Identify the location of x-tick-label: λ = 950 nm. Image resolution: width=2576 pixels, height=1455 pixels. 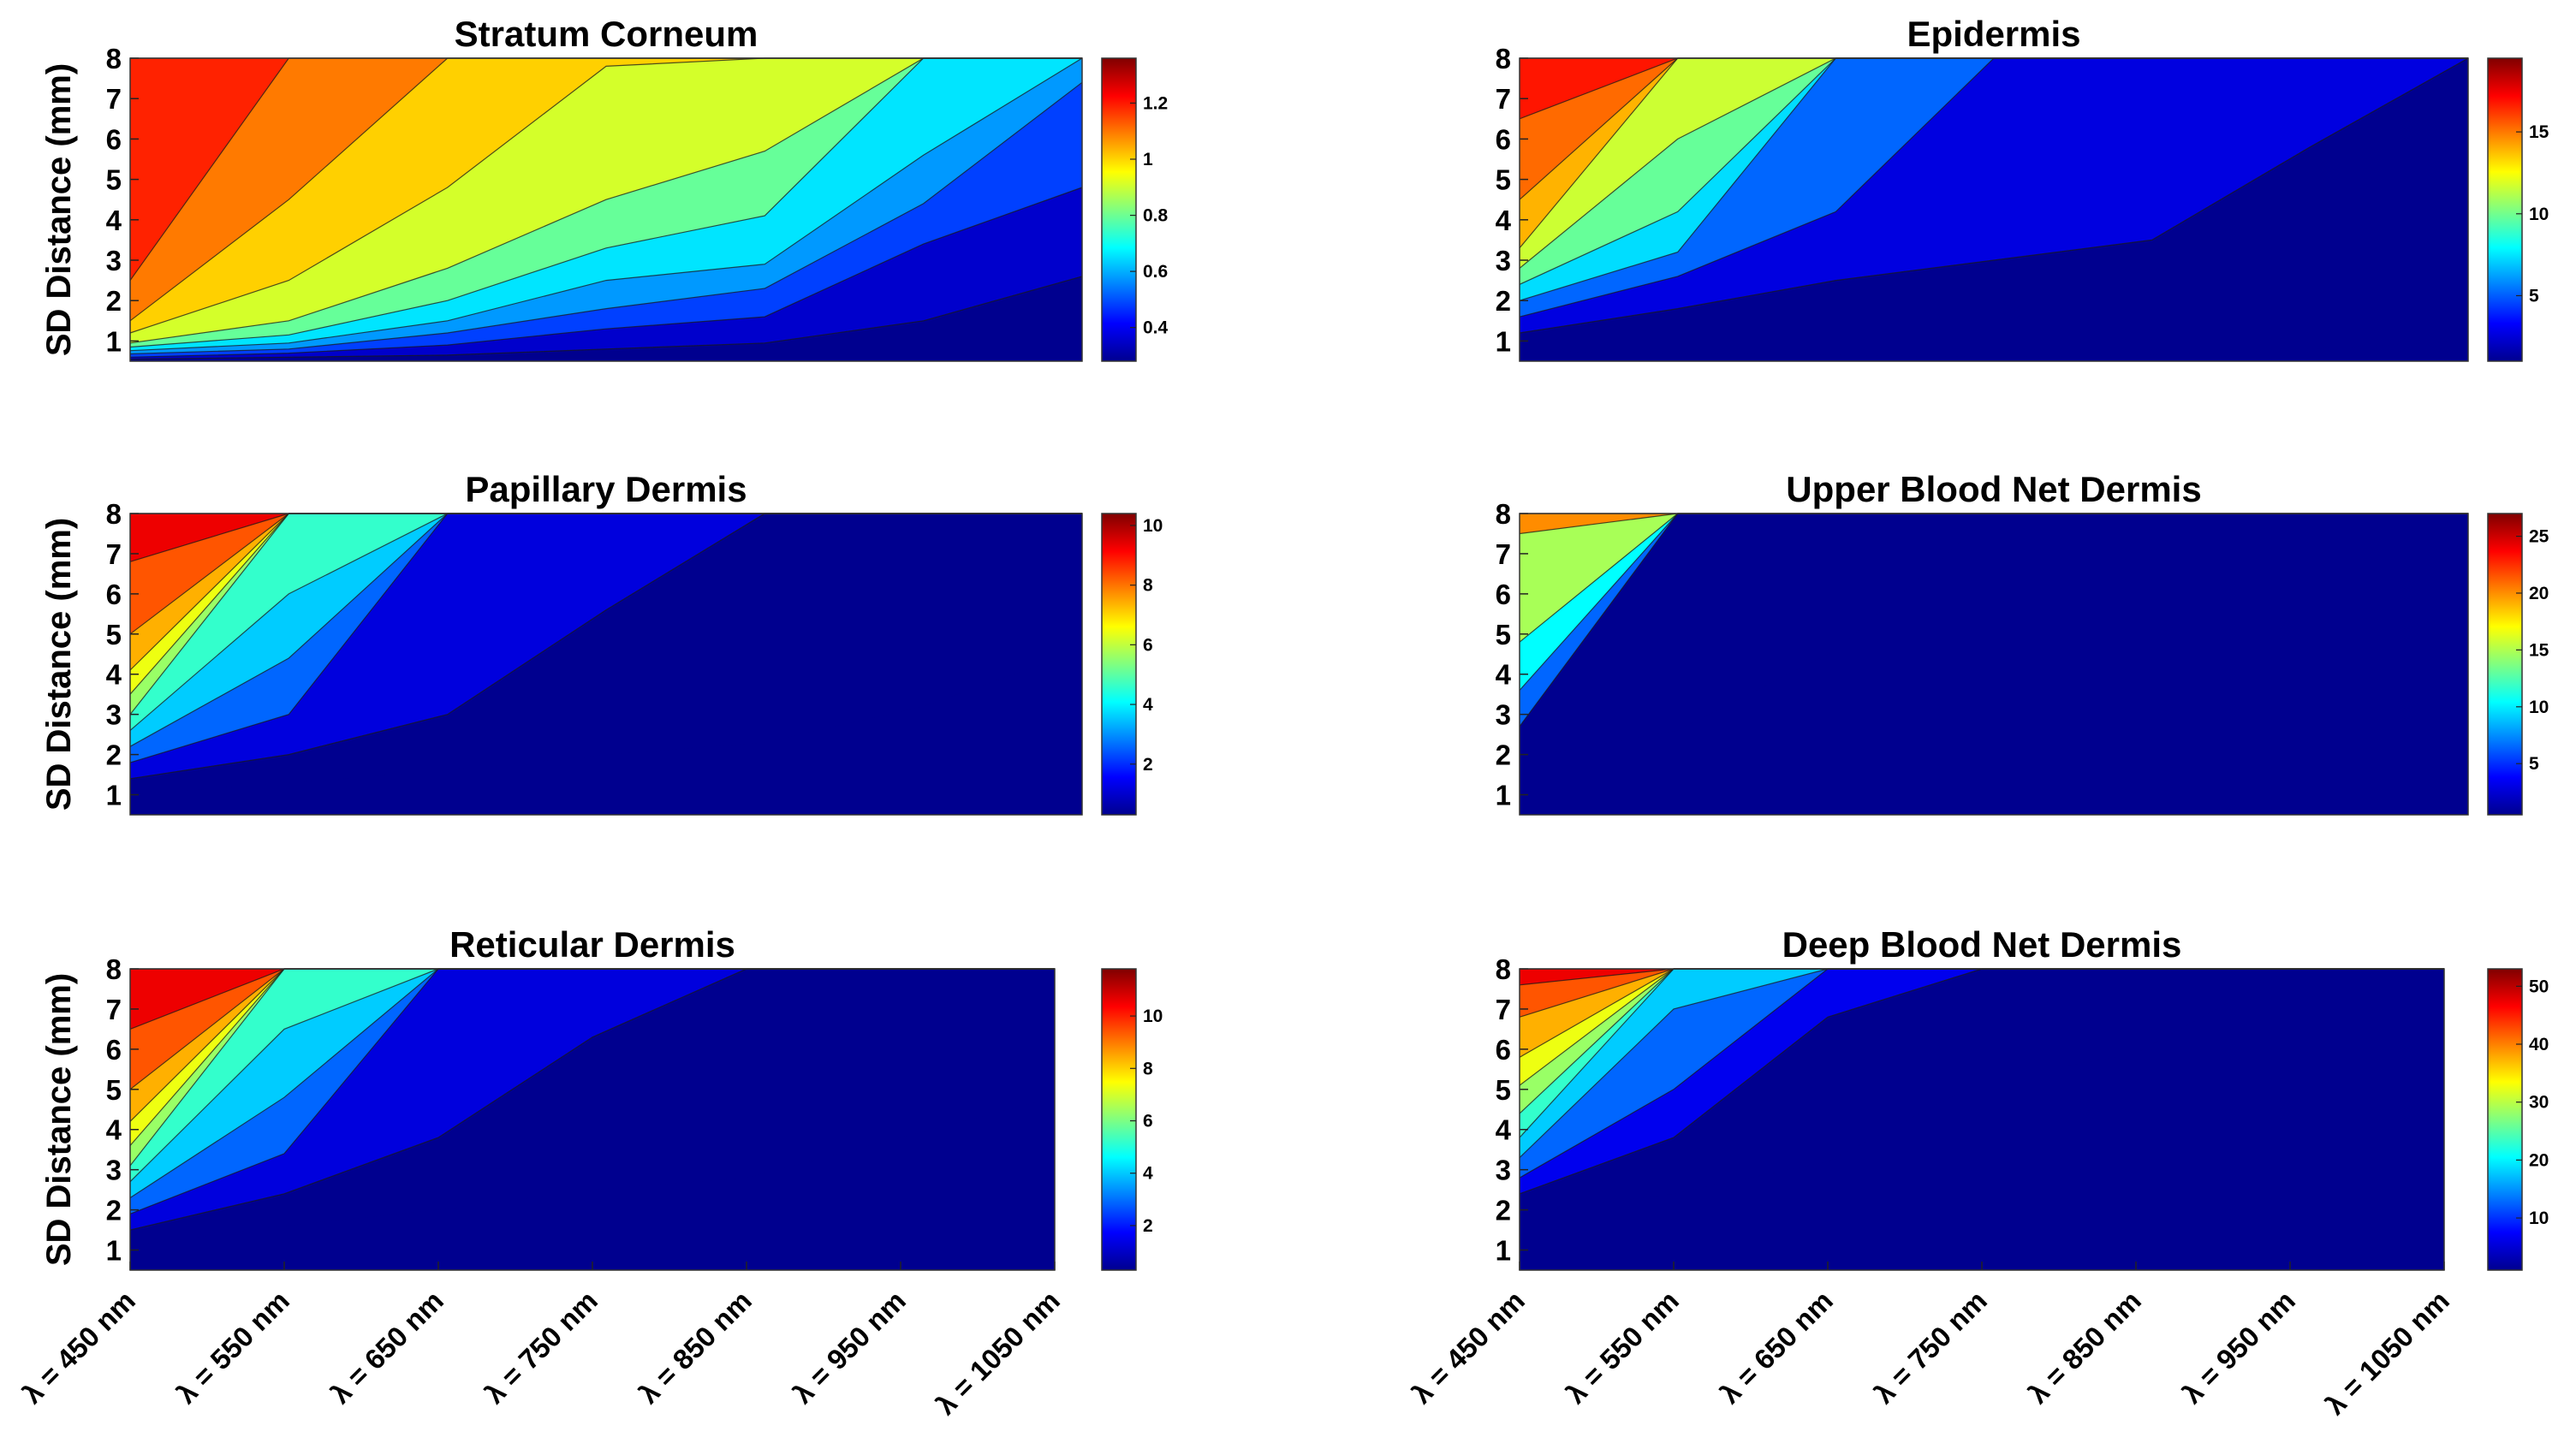
(849, 1347).